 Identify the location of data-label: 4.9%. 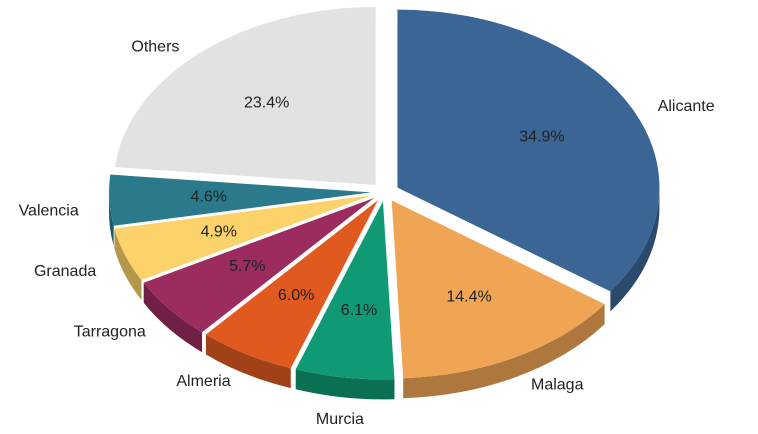
(219, 231).